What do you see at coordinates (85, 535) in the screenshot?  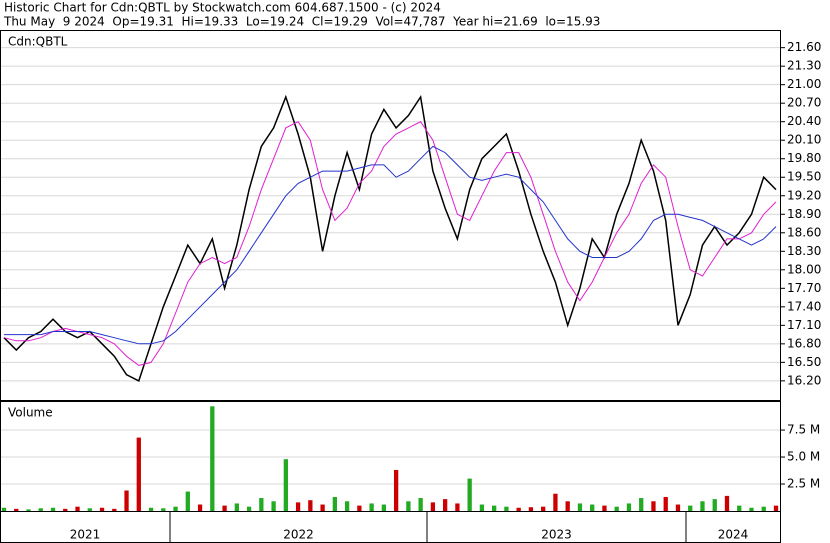 I see `period-label: 2021` at bounding box center [85, 535].